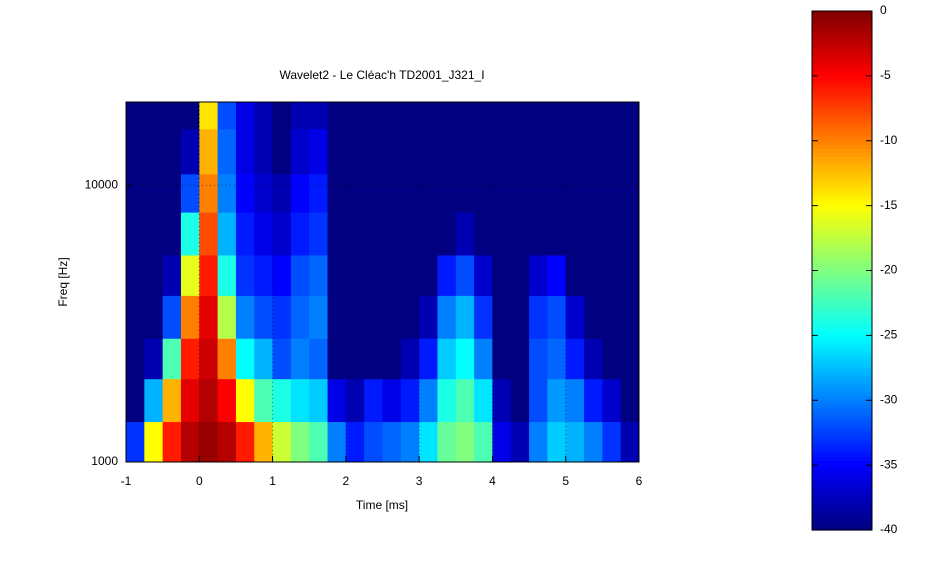 The width and height of the screenshot is (938, 569). What do you see at coordinates (102, 184) in the screenshot?
I see `y-tick-label: 10000` at bounding box center [102, 184].